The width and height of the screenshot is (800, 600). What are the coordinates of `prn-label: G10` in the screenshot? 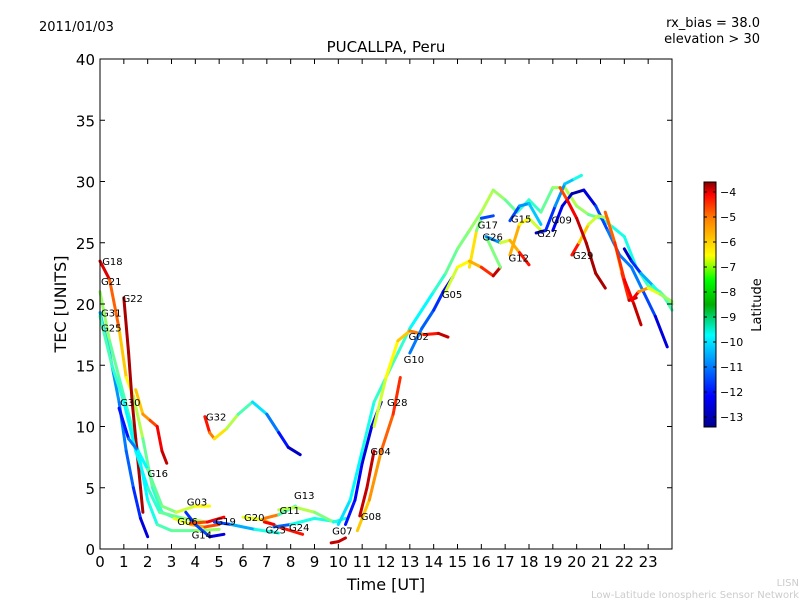 It's located at (414, 360).